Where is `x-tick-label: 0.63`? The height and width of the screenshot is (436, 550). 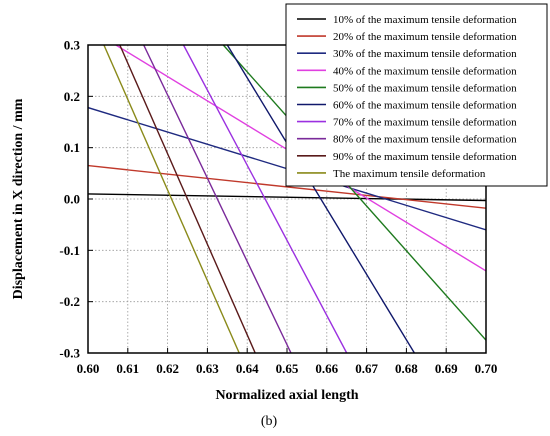 x-tick-label: 0.63 is located at coordinates (207, 368).